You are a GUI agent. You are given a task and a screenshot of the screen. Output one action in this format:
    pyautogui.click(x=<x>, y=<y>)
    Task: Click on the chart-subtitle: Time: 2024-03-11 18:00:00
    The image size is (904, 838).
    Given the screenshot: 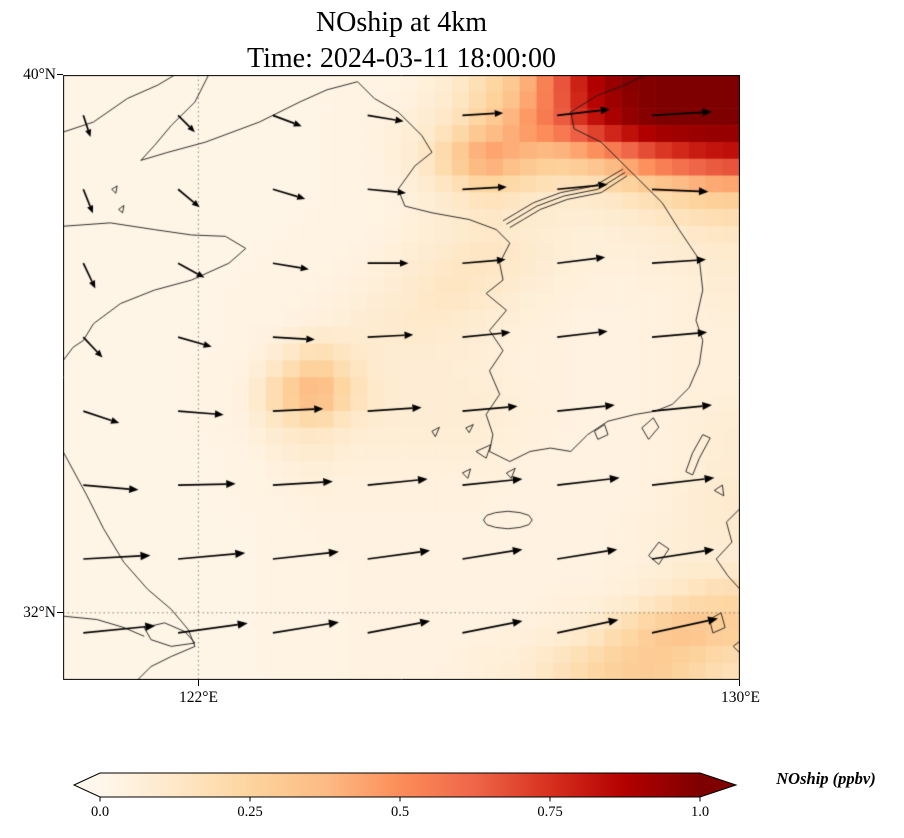 What is the action you would take?
    pyautogui.click(x=401, y=58)
    